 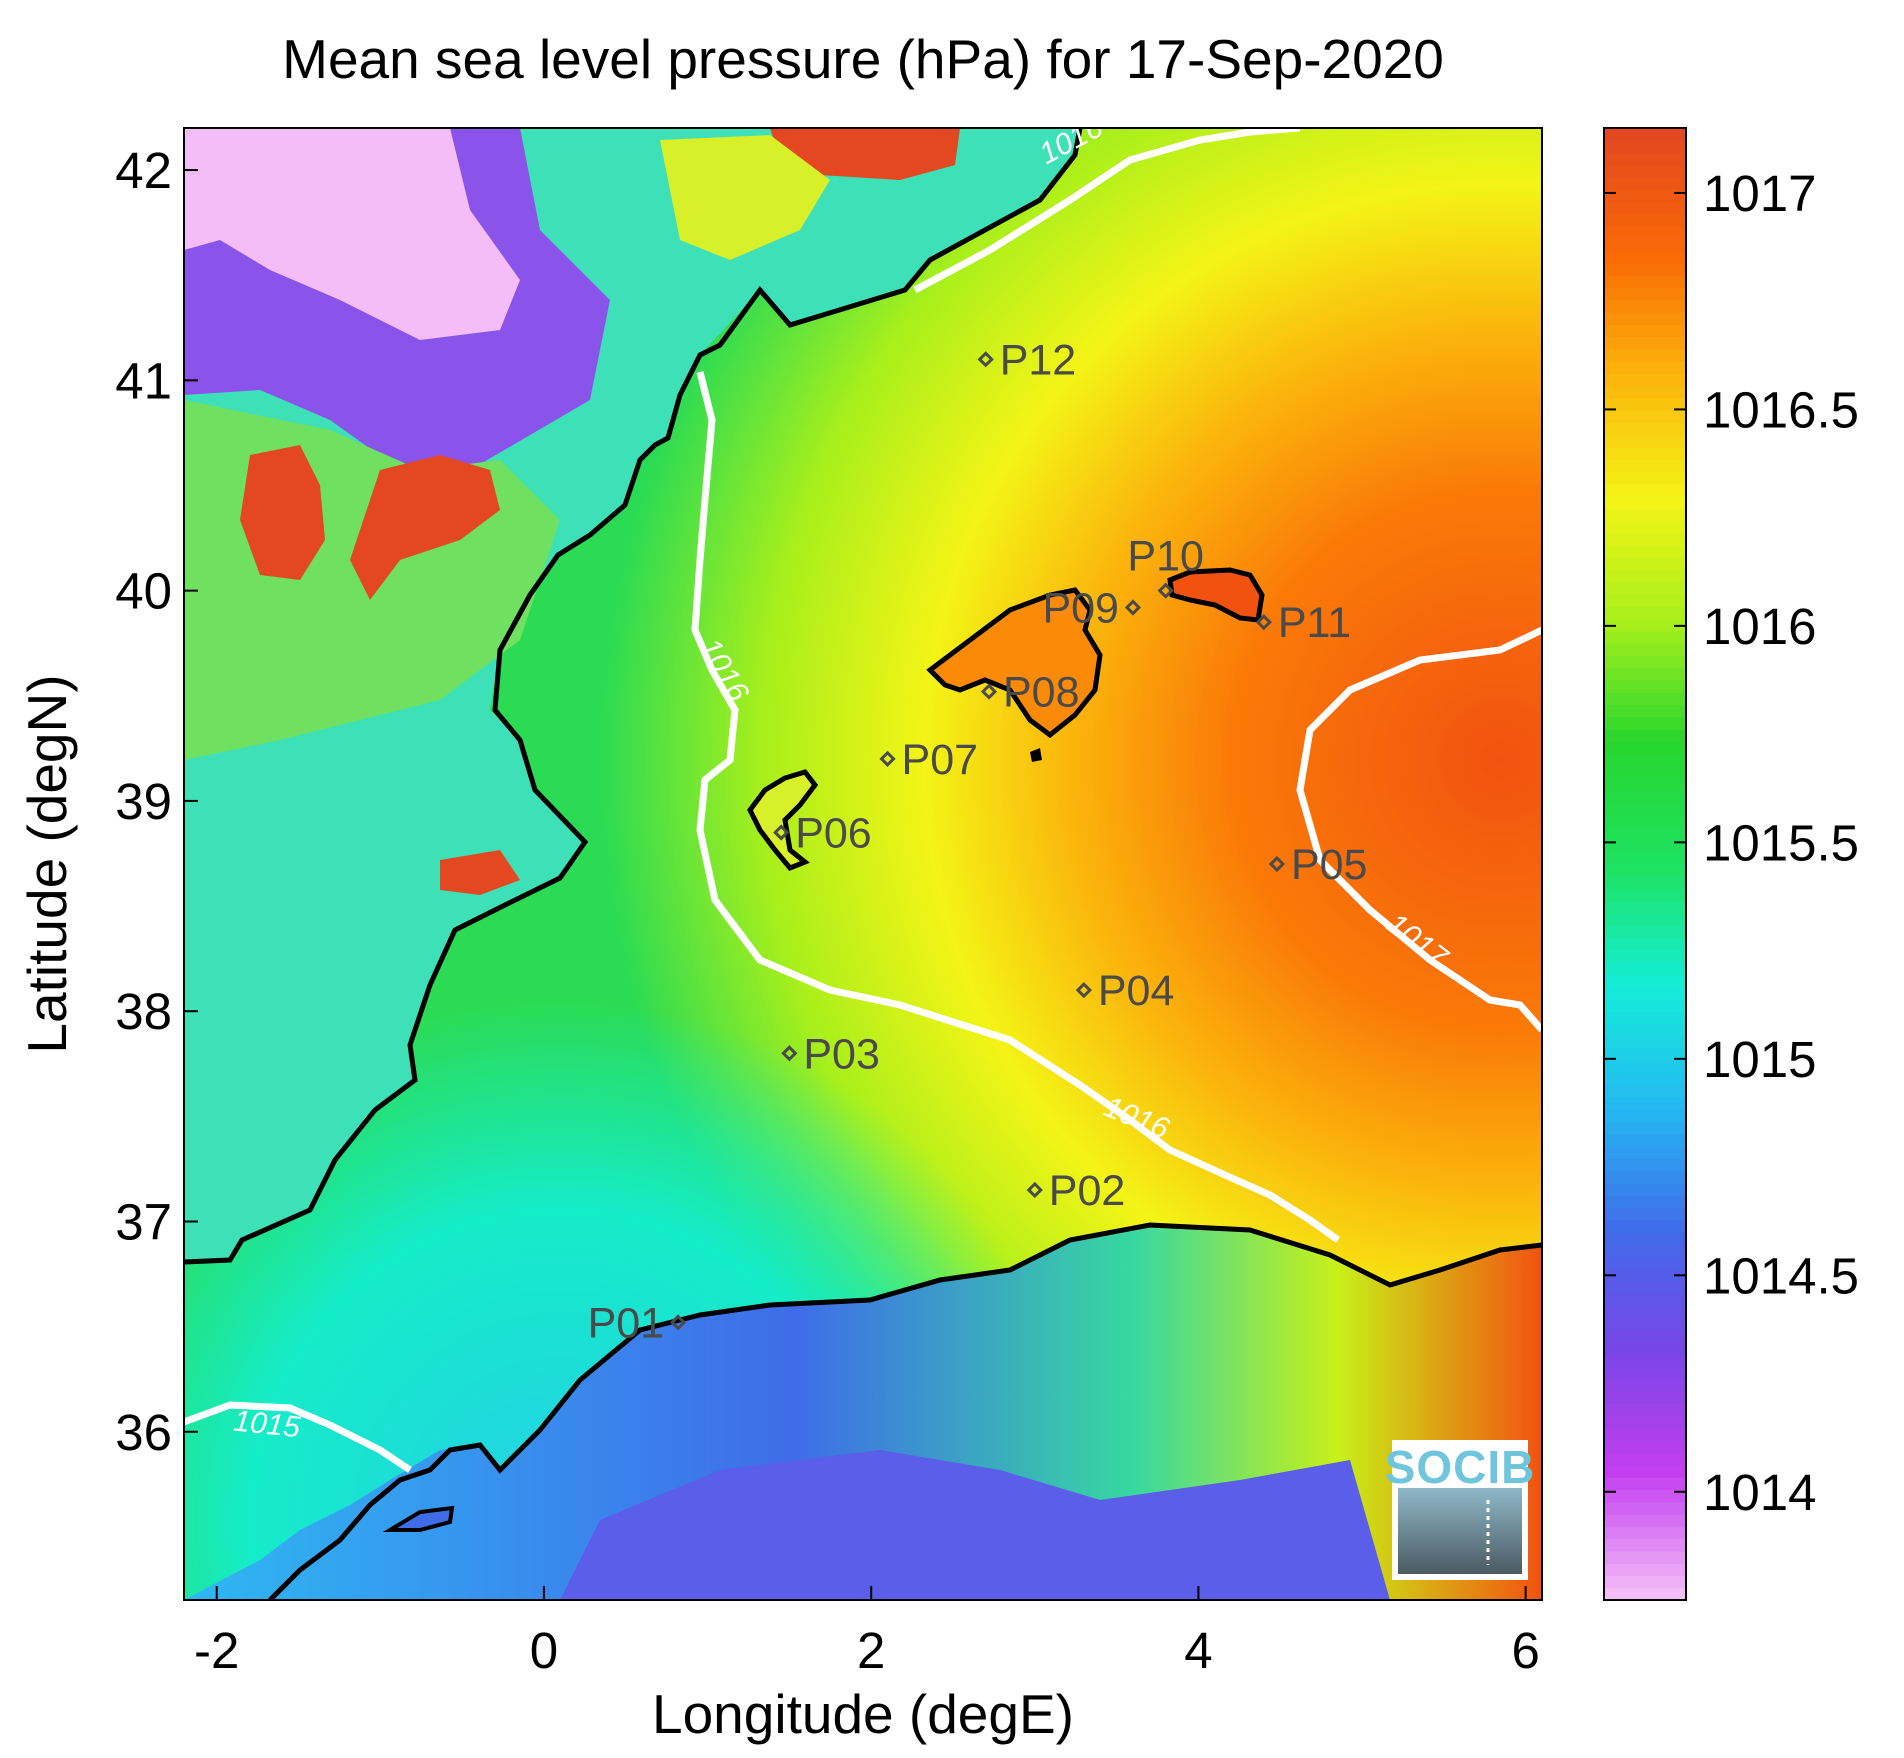 I want to click on y-tick-label: 42, so click(x=143, y=170).